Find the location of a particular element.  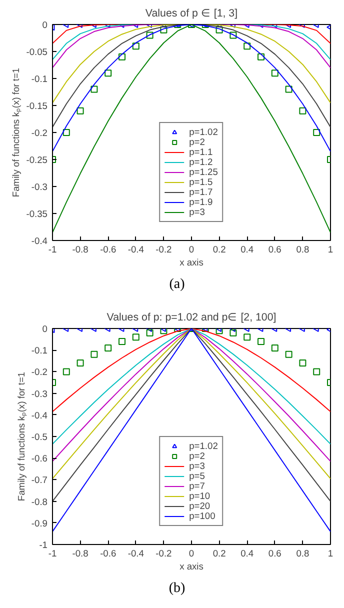

legend-label: p=1.25 is located at coordinates (203, 172).